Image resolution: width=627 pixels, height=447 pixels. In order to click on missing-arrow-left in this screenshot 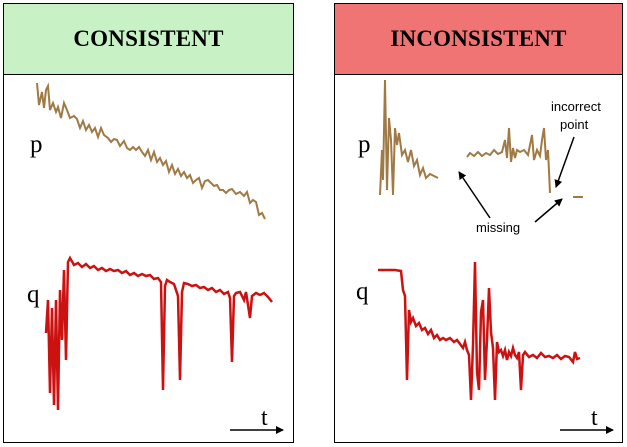, I will do `click(474, 195)`.